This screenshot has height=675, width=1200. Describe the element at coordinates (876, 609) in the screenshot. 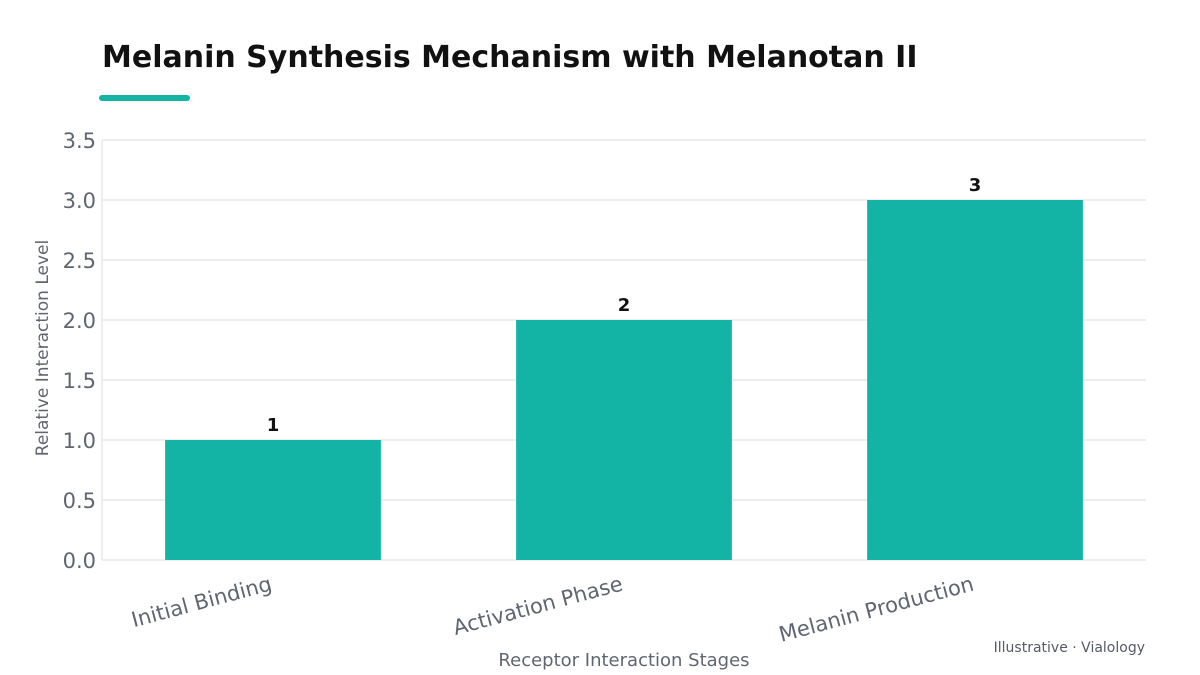

I see `x-tick-label: Melanin Production` at that location.